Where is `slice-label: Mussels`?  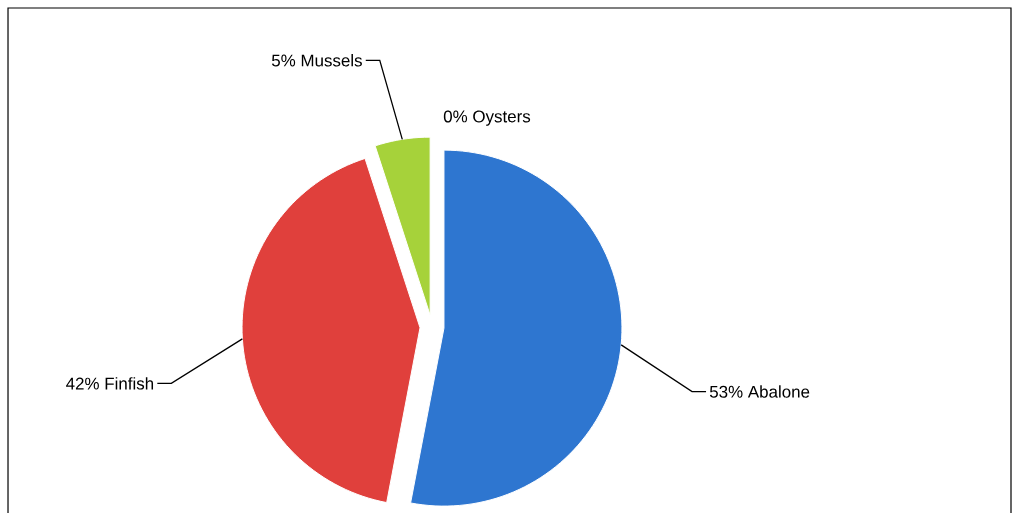
slice-label: Mussels is located at coordinates (331, 60).